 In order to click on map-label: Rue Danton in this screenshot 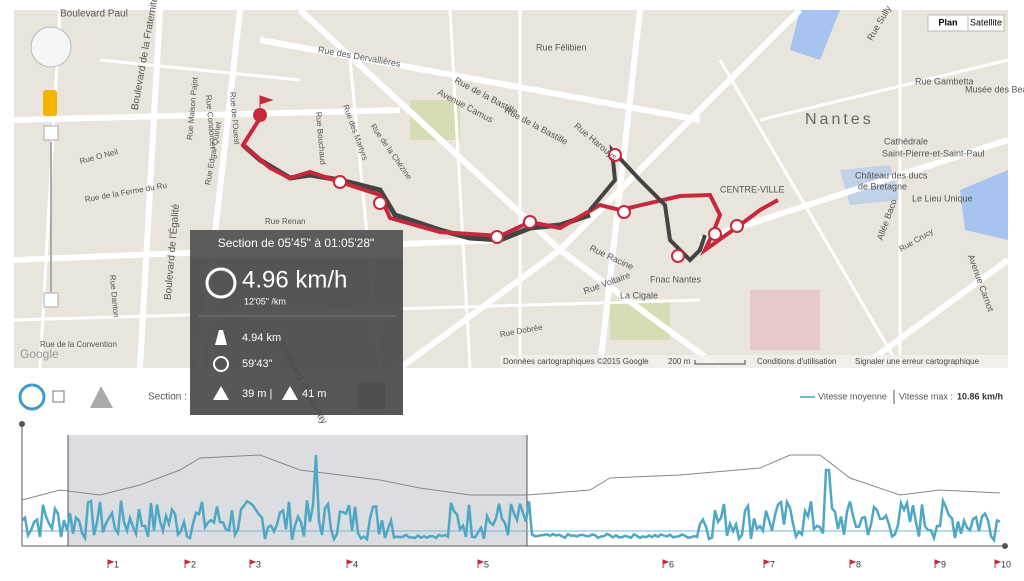, I will do `click(114, 296)`.